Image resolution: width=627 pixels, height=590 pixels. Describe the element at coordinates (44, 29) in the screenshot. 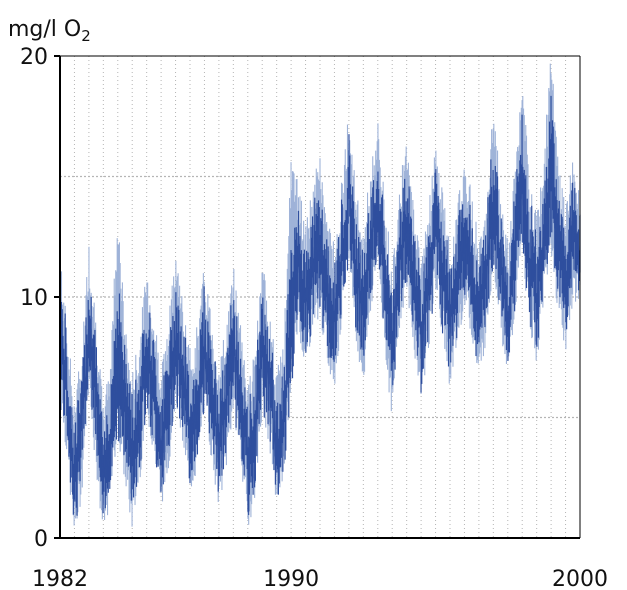

I see `y-axis-unit-main: mg/l O` at that location.